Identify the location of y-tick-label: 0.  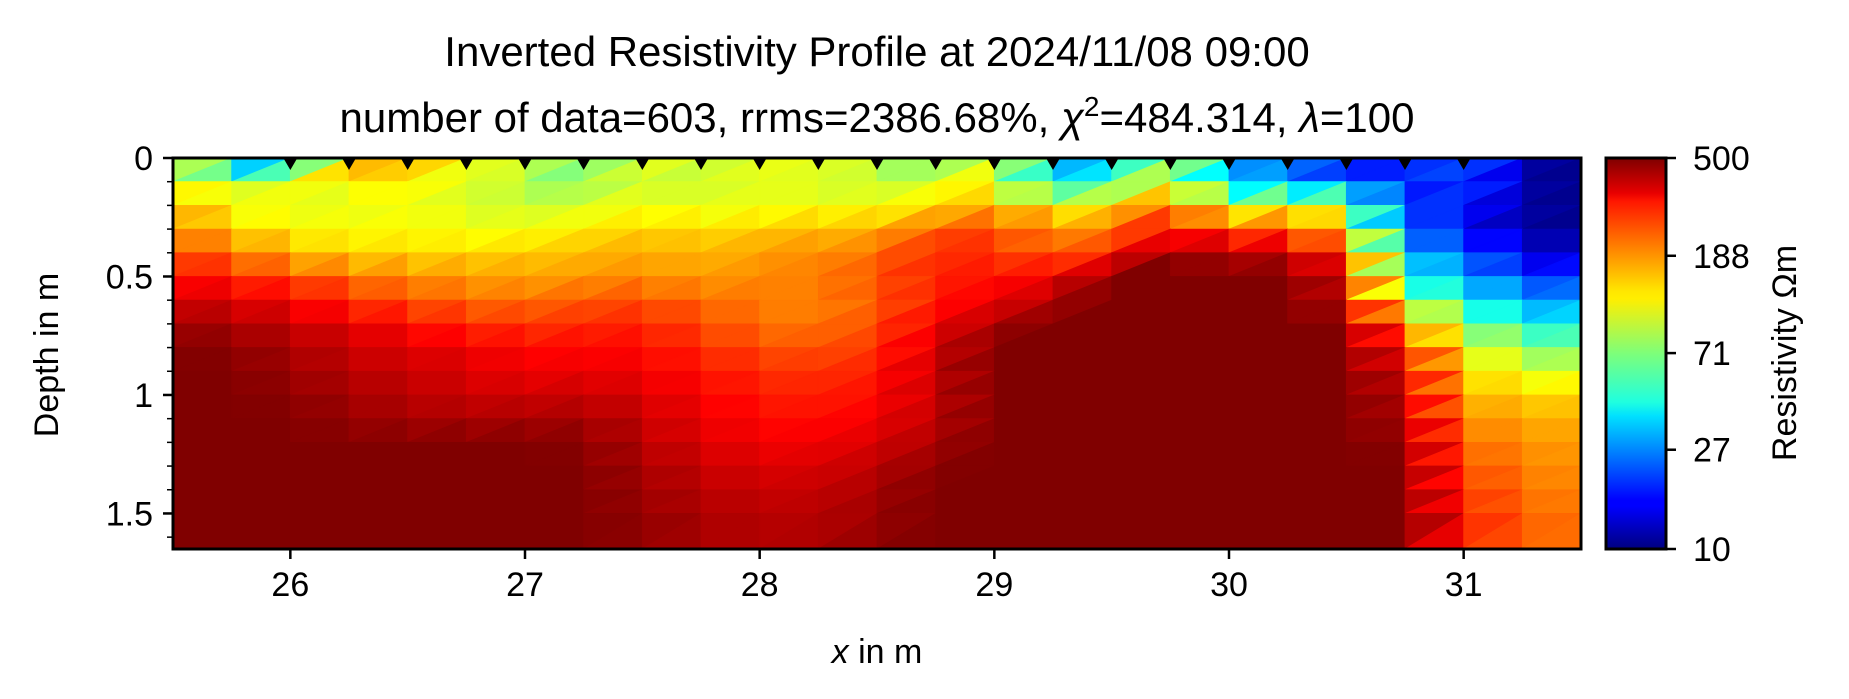
(143, 159).